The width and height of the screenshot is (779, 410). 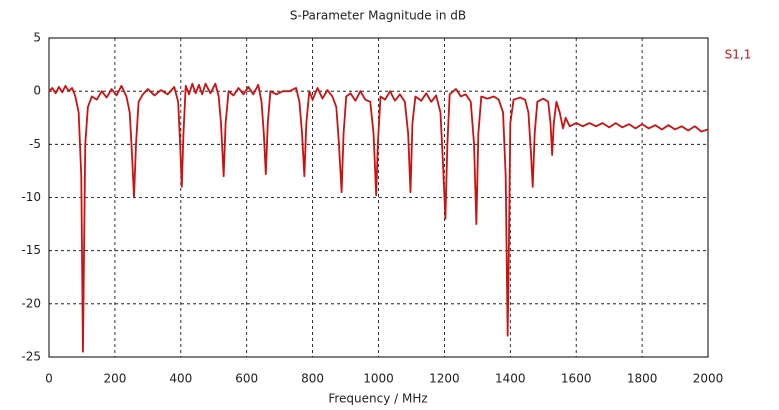 I want to click on x-axis-label: Frequency / MHz, so click(x=377, y=399).